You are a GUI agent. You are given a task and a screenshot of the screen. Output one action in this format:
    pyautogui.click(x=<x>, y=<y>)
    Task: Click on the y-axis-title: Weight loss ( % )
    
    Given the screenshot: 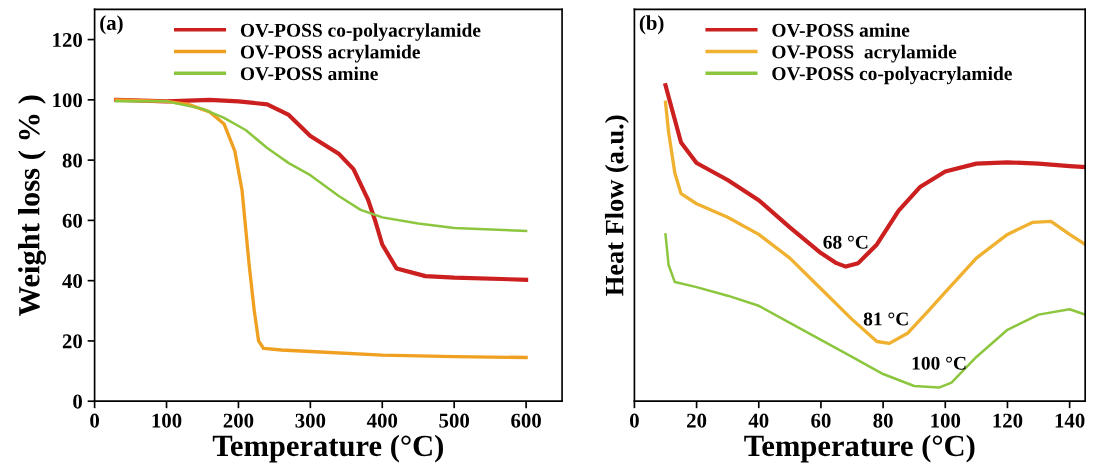 What is the action you would take?
    pyautogui.click(x=32, y=206)
    